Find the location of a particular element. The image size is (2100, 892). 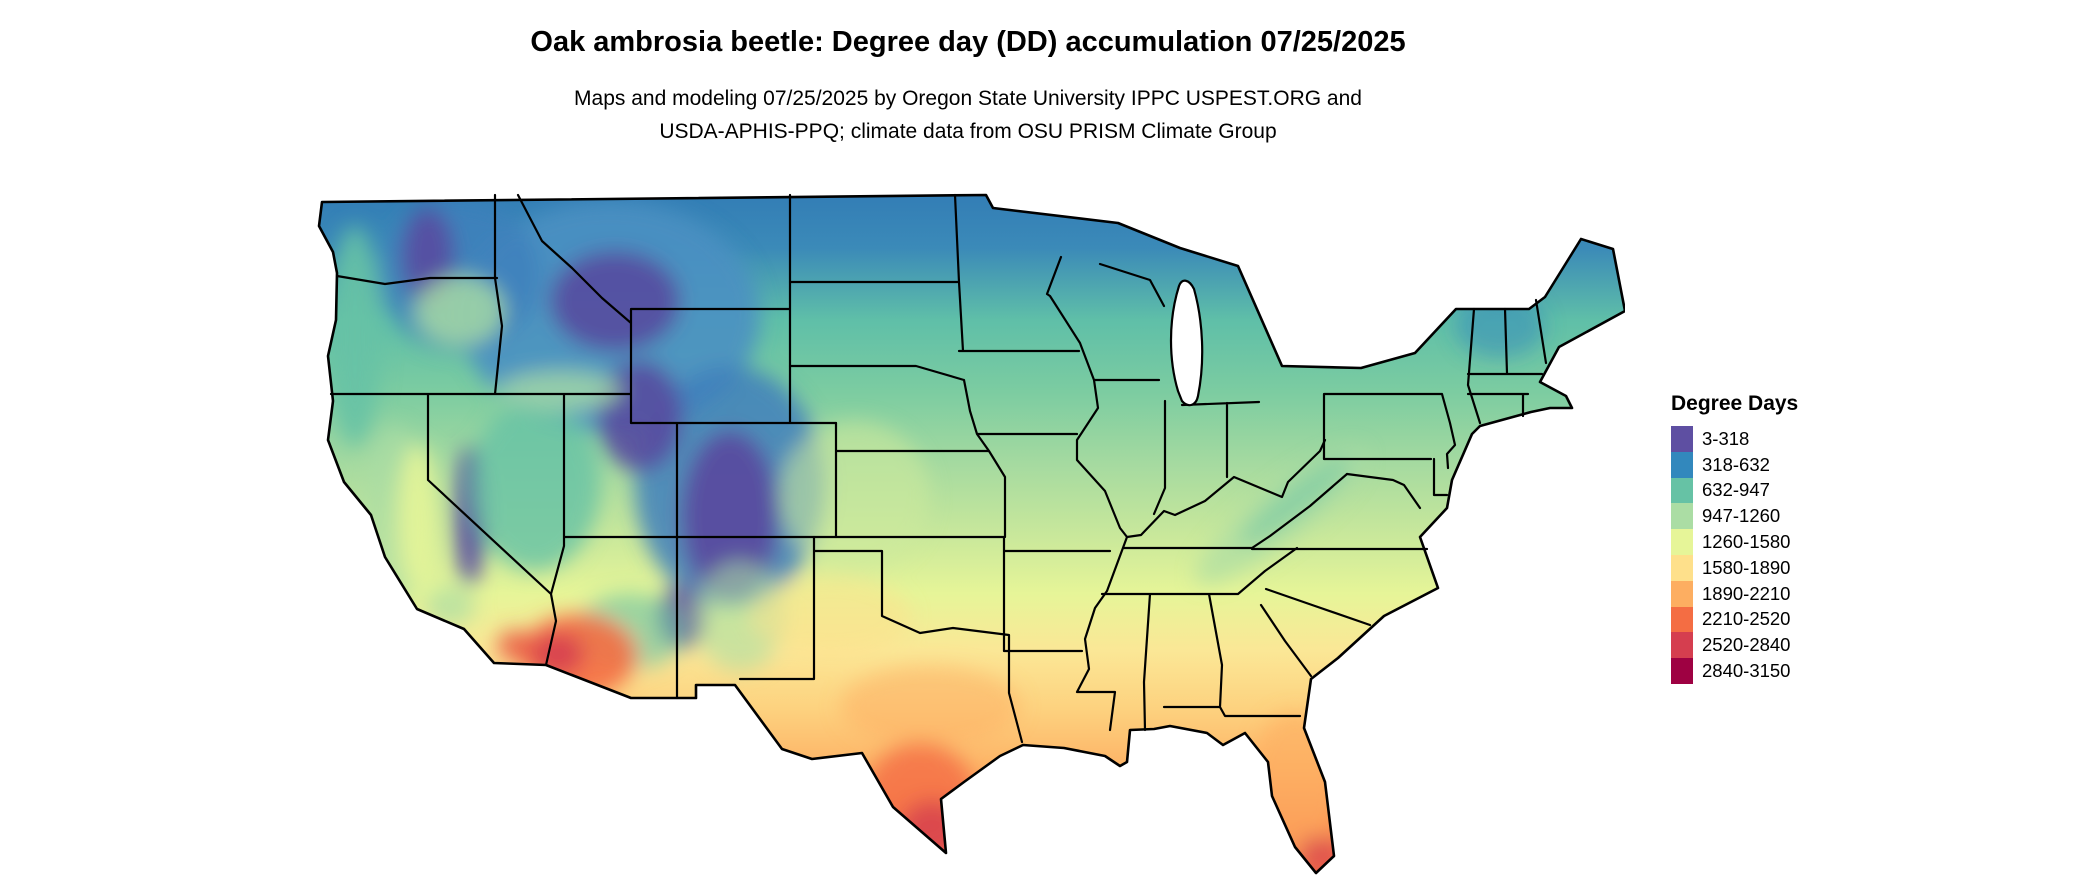

legend-row: 1580-1890 is located at coordinates (1734, 567).